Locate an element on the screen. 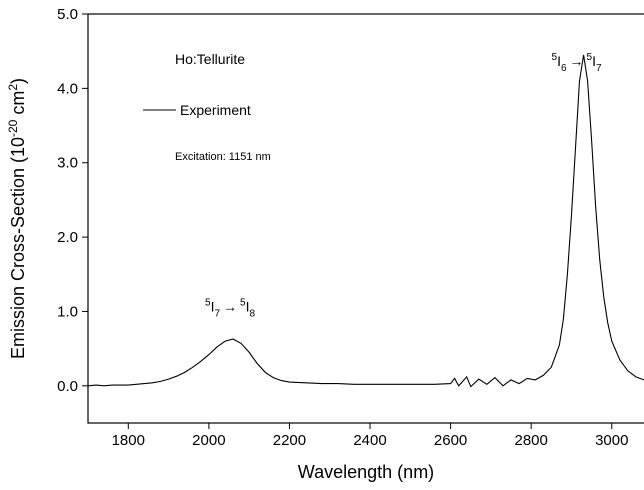  y-axis-label-part: ) is located at coordinates (18, 81).